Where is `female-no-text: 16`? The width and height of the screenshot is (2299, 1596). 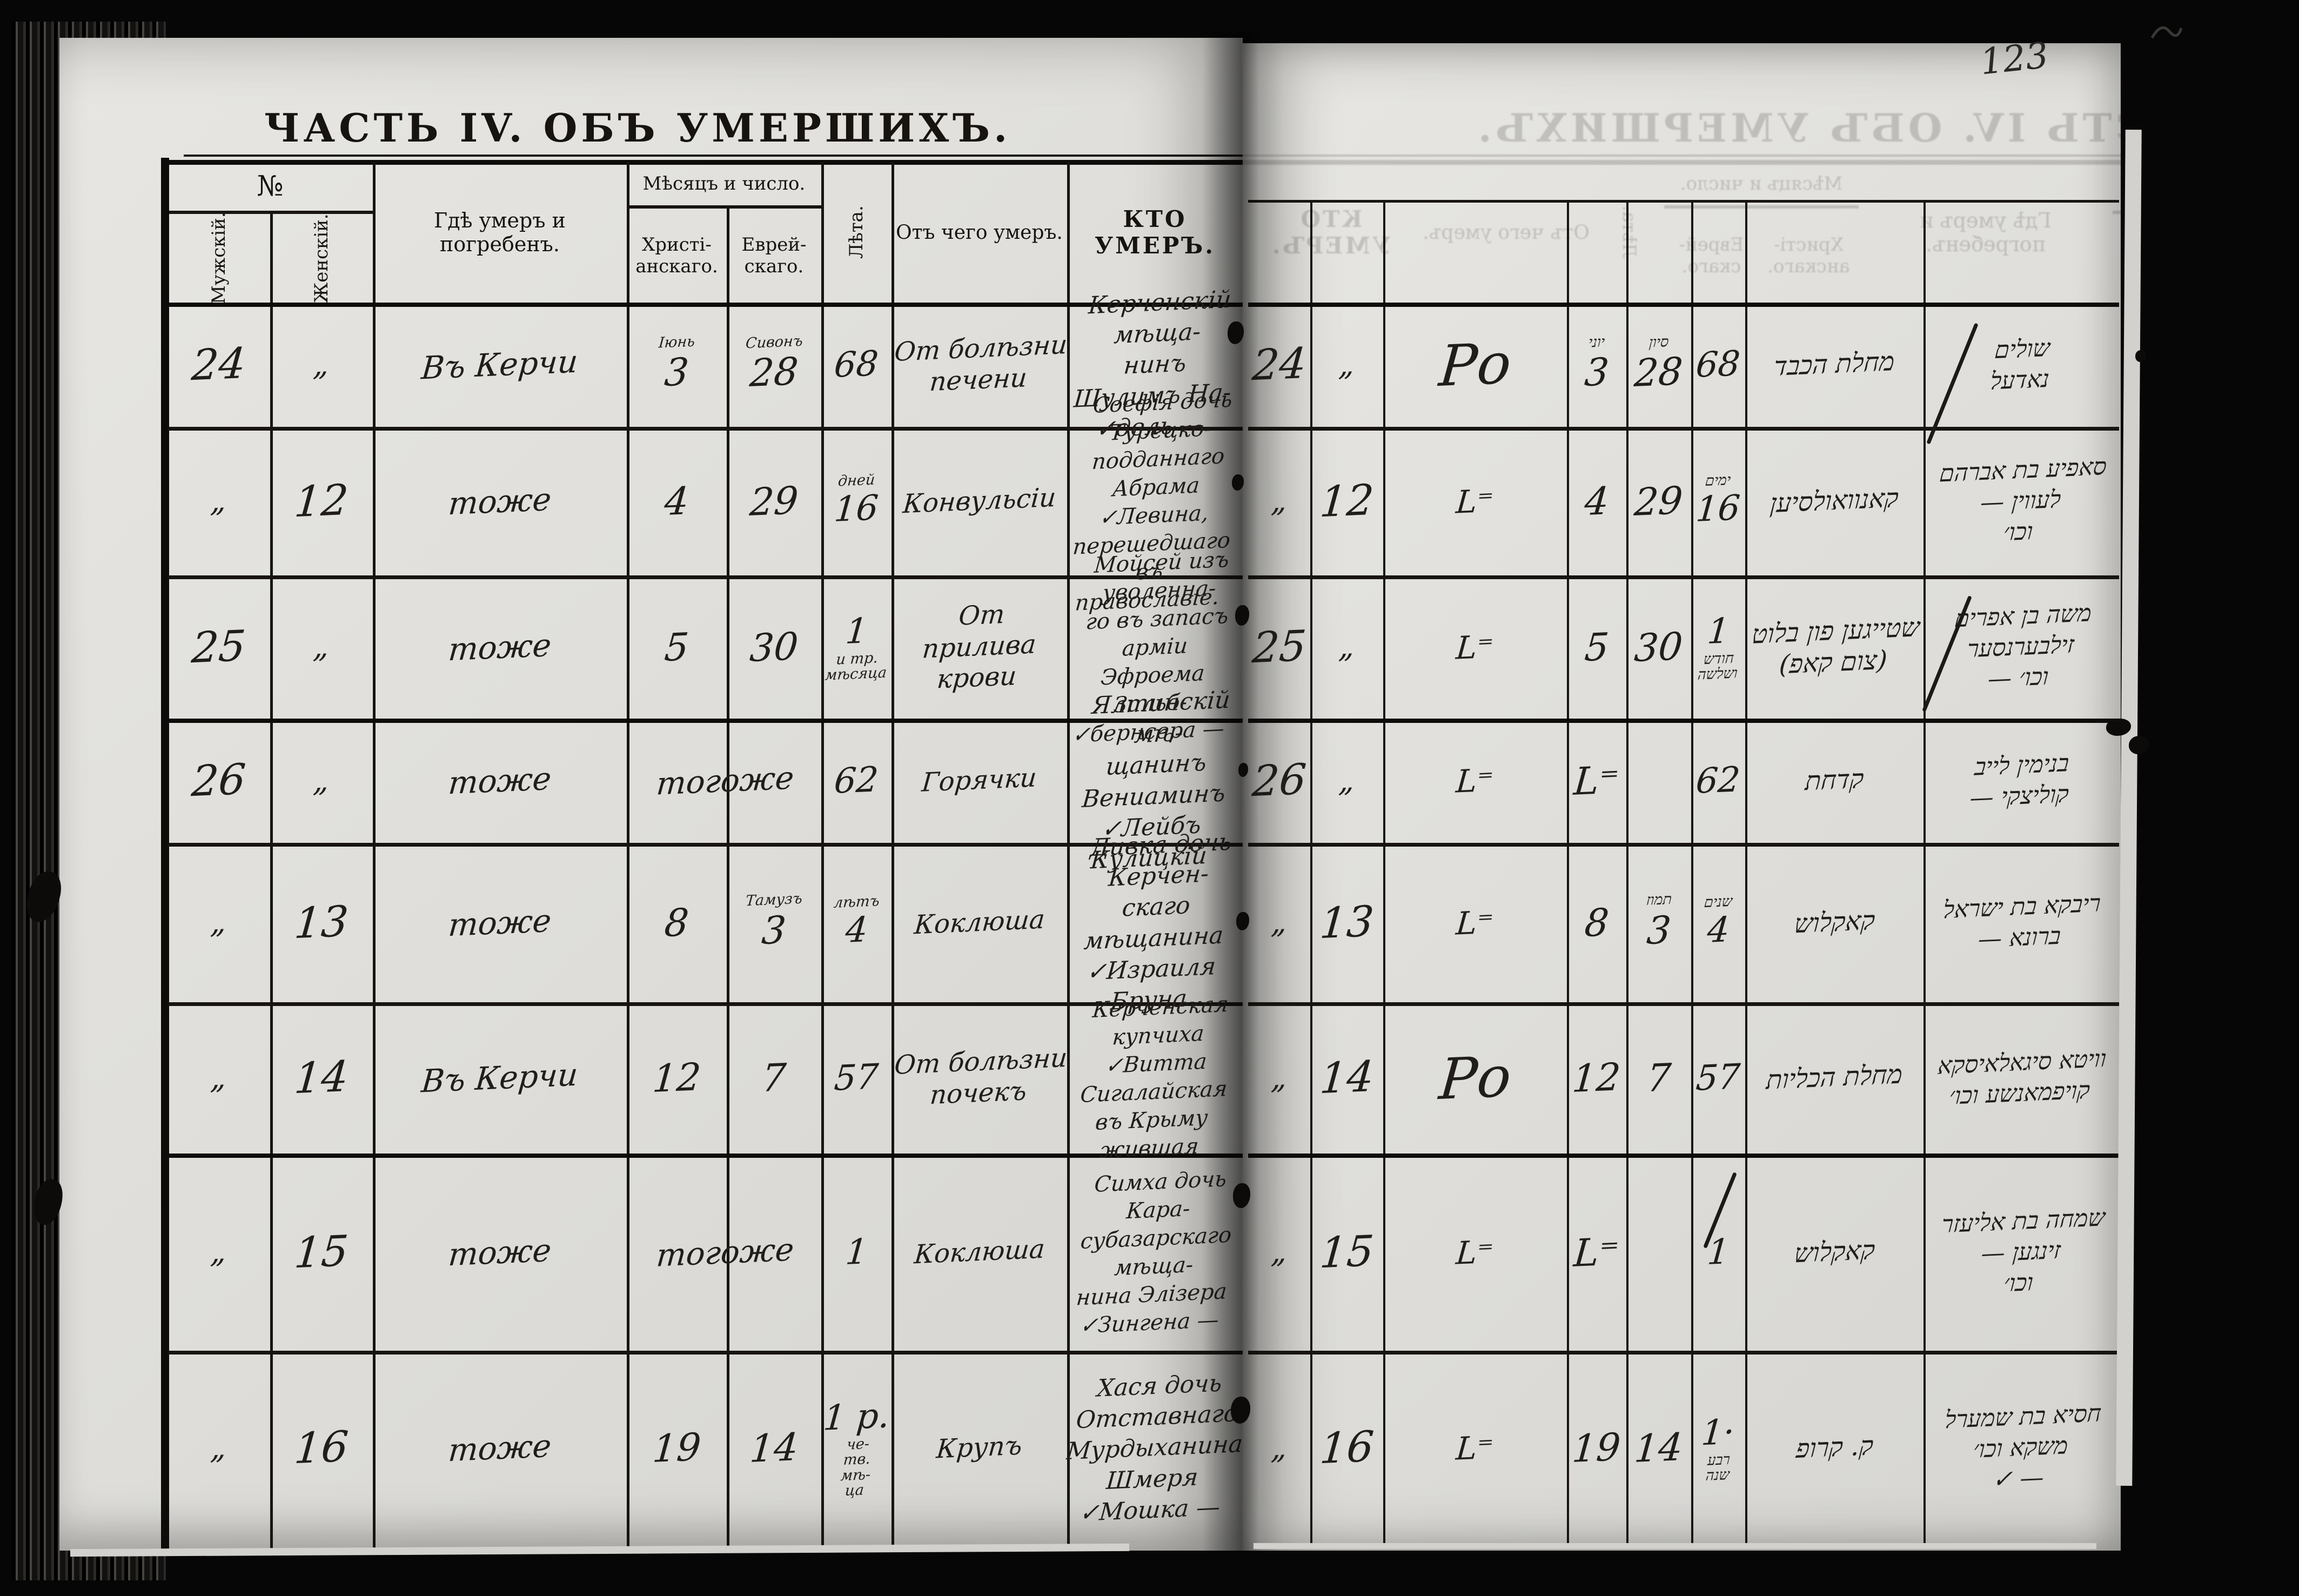 female-no-text: 16 is located at coordinates (1347, 1448).